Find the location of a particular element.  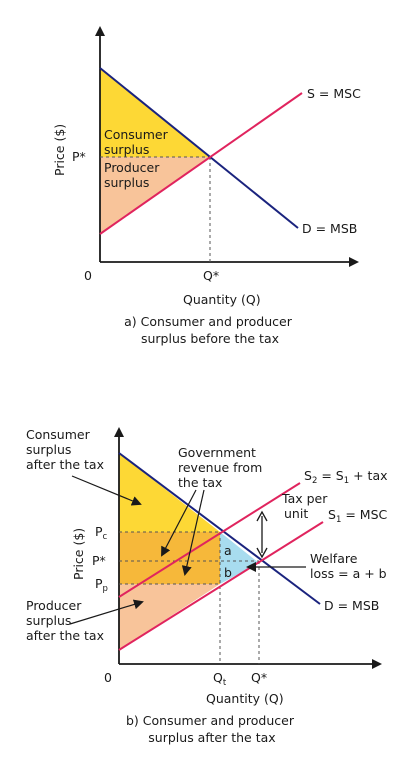

consumer-surplus-label-b: Consumer surplus after the tax is located at coordinates (65, 449).